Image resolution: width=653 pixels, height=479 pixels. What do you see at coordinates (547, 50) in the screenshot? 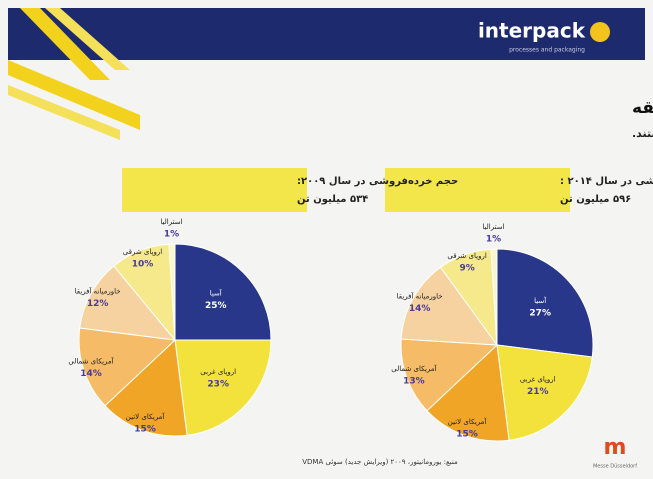
I see `logo-sub: processes and packaging` at bounding box center [547, 50].